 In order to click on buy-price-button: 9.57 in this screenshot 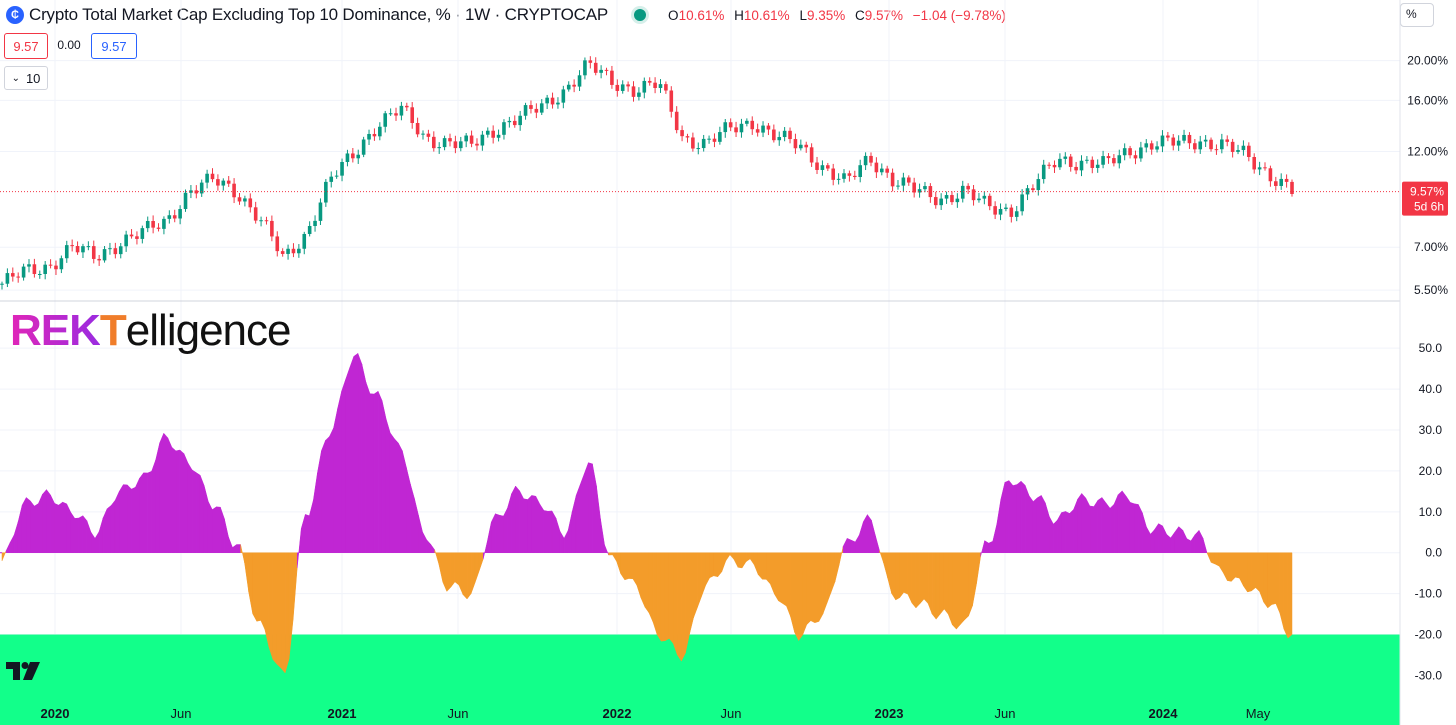, I will do `click(114, 46)`.